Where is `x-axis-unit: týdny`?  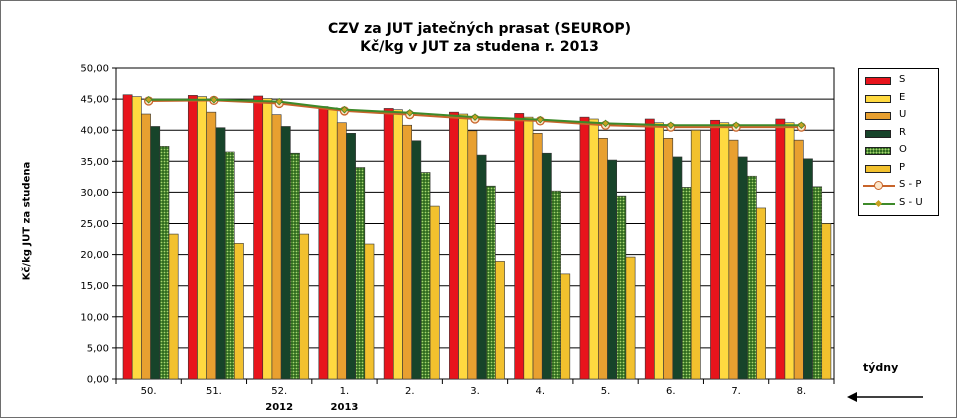 x-axis-unit: týdny is located at coordinates (881, 367).